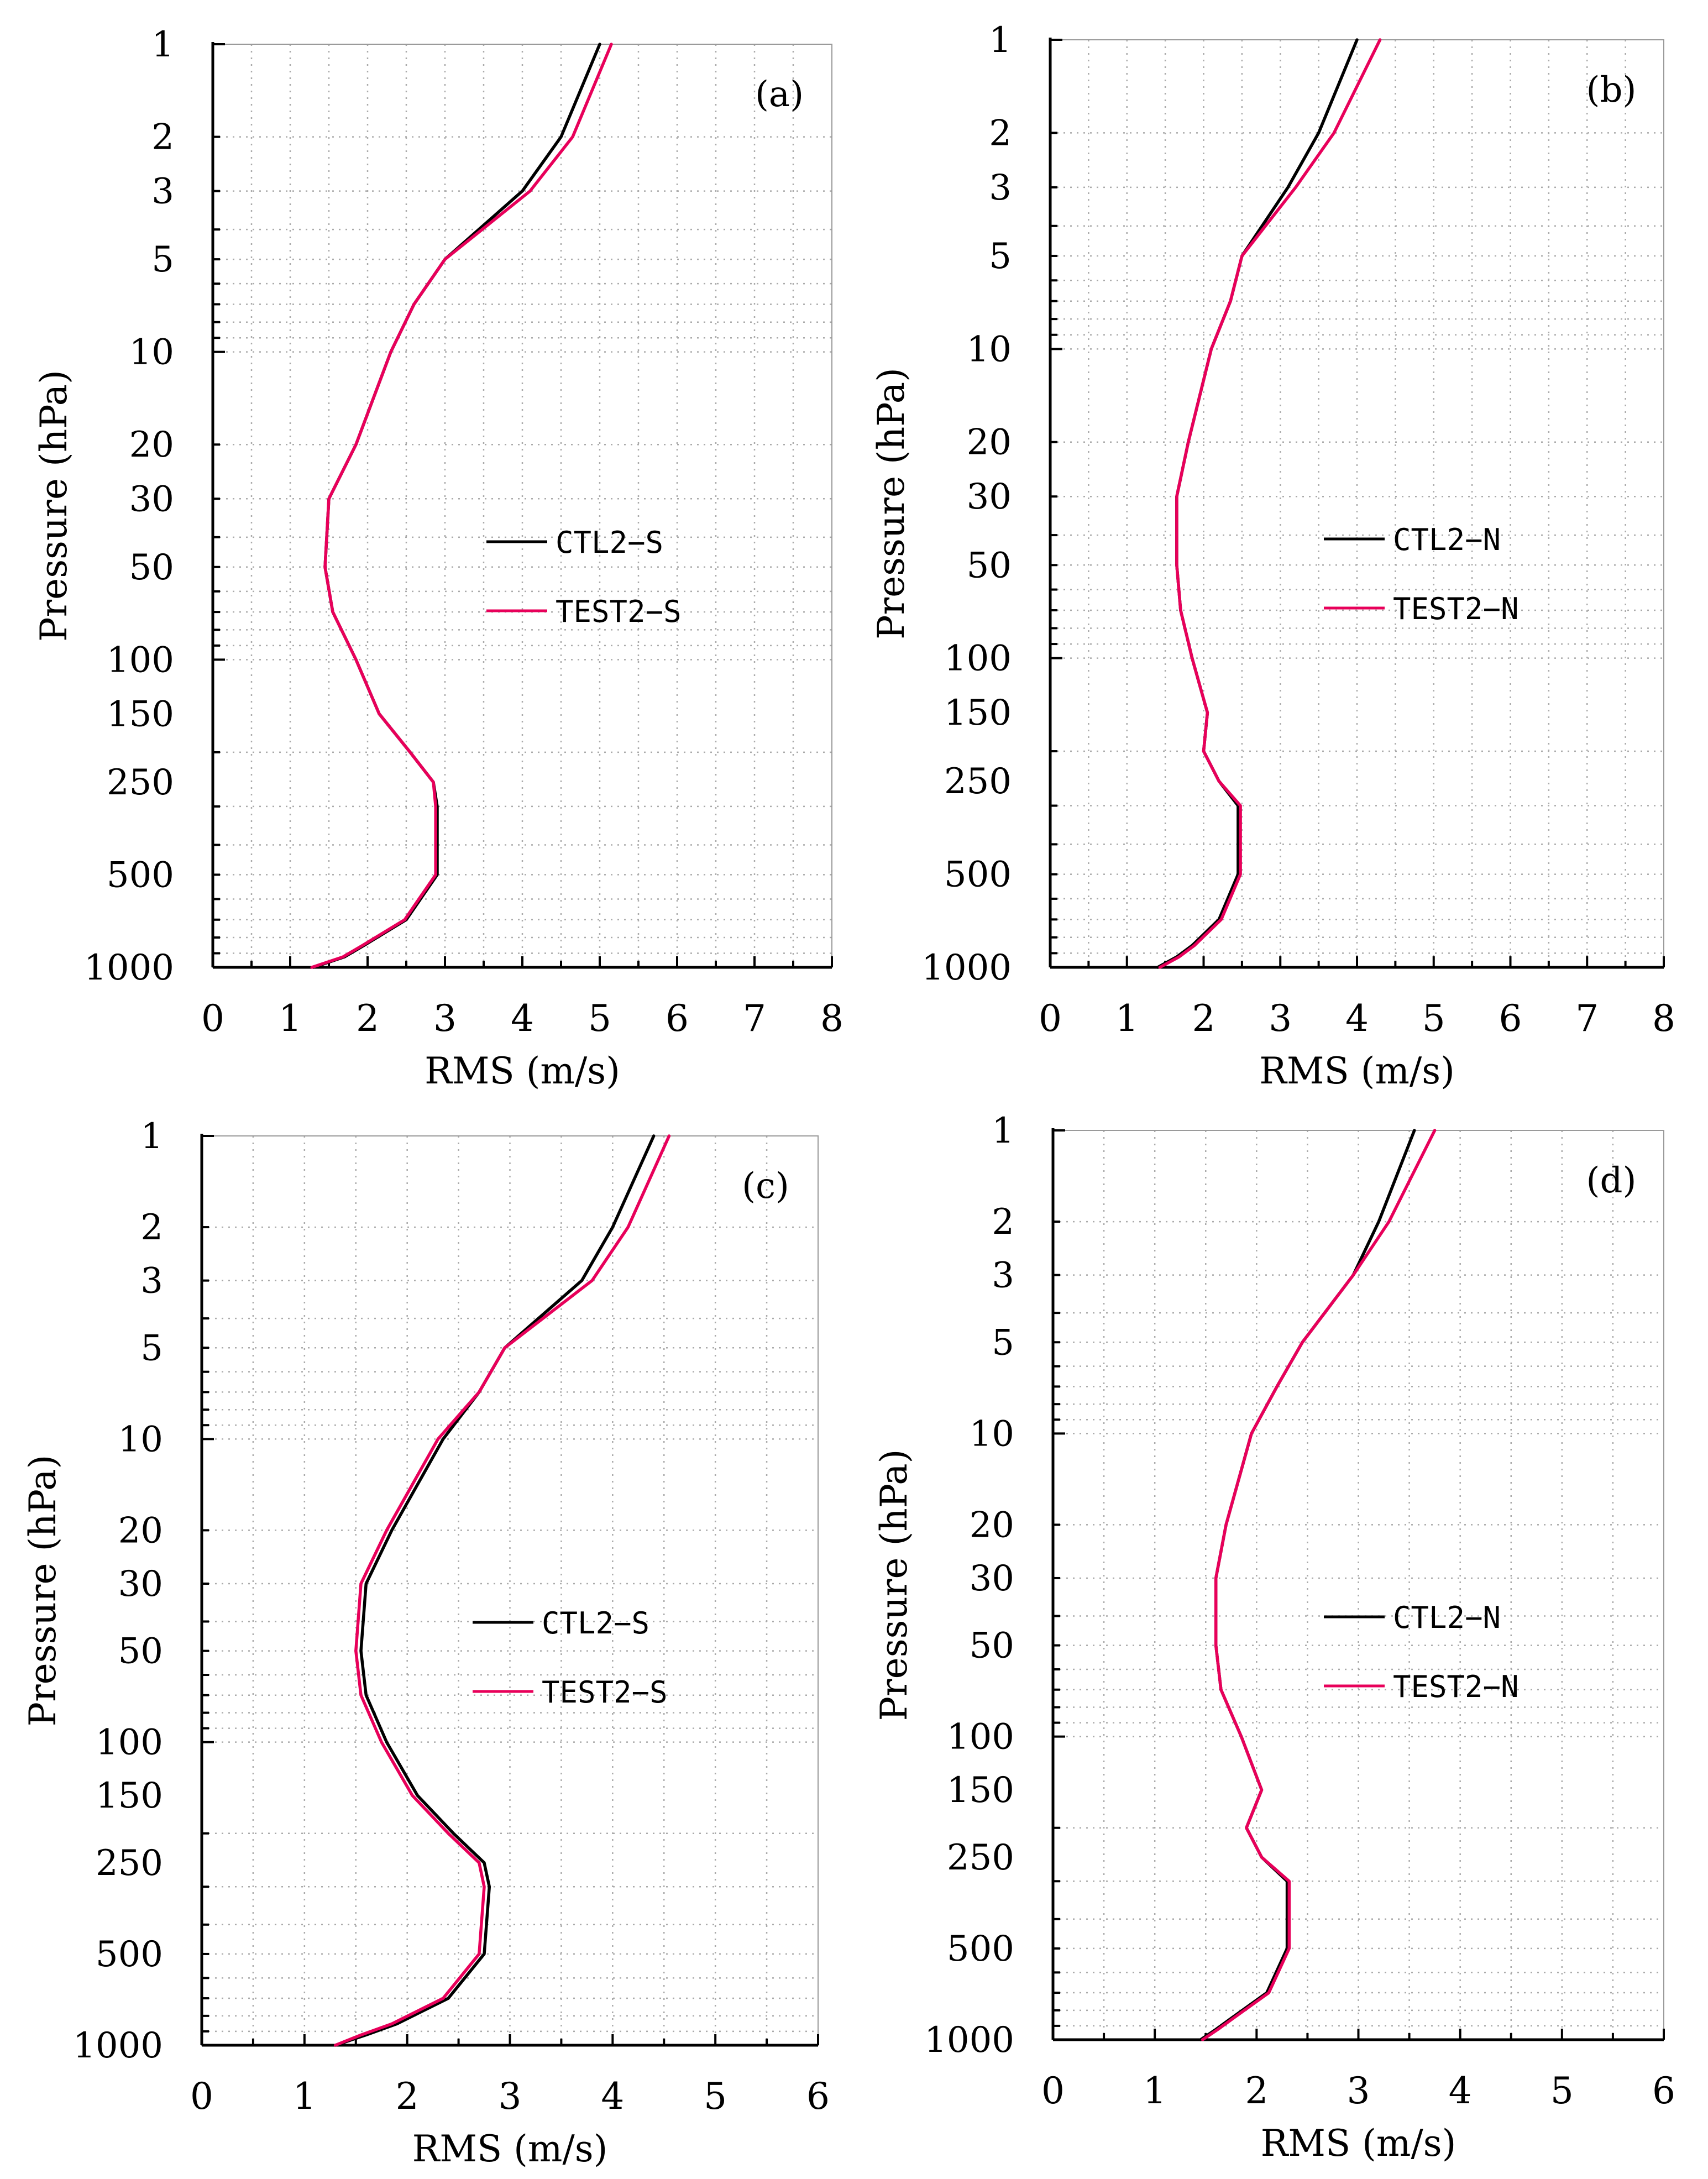  Describe the element at coordinates (1447, 1617) in the screenshot. I see `legend-entry: CTL2−N` at that location.